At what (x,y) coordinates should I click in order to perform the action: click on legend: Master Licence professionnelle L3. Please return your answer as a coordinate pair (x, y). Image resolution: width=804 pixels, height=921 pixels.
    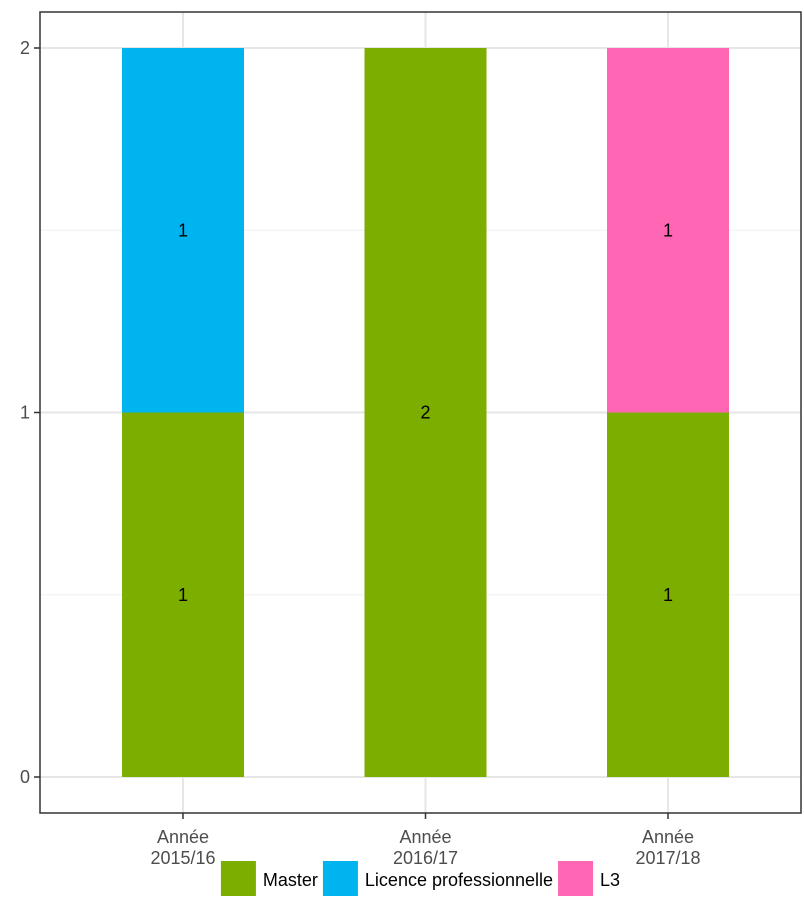
    Looking at the image, I should click on (420, 878).